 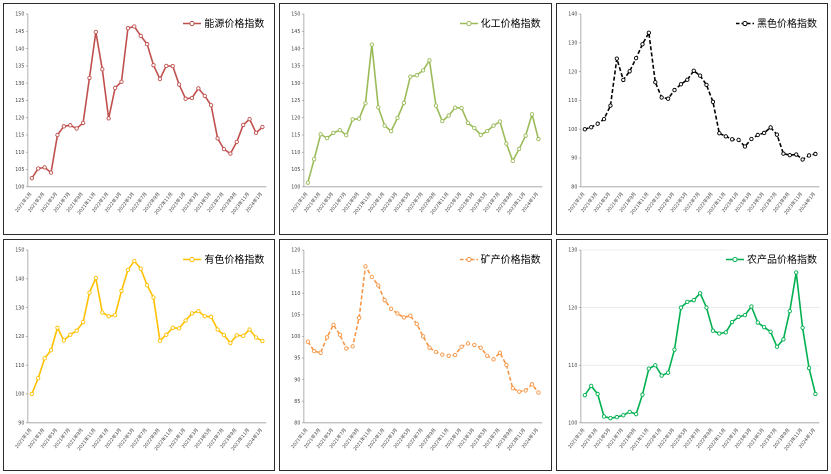 I want to click on y-axis: 100 105 110 115 120 125 130 135 140 145 150, so click(x=22, y=101).